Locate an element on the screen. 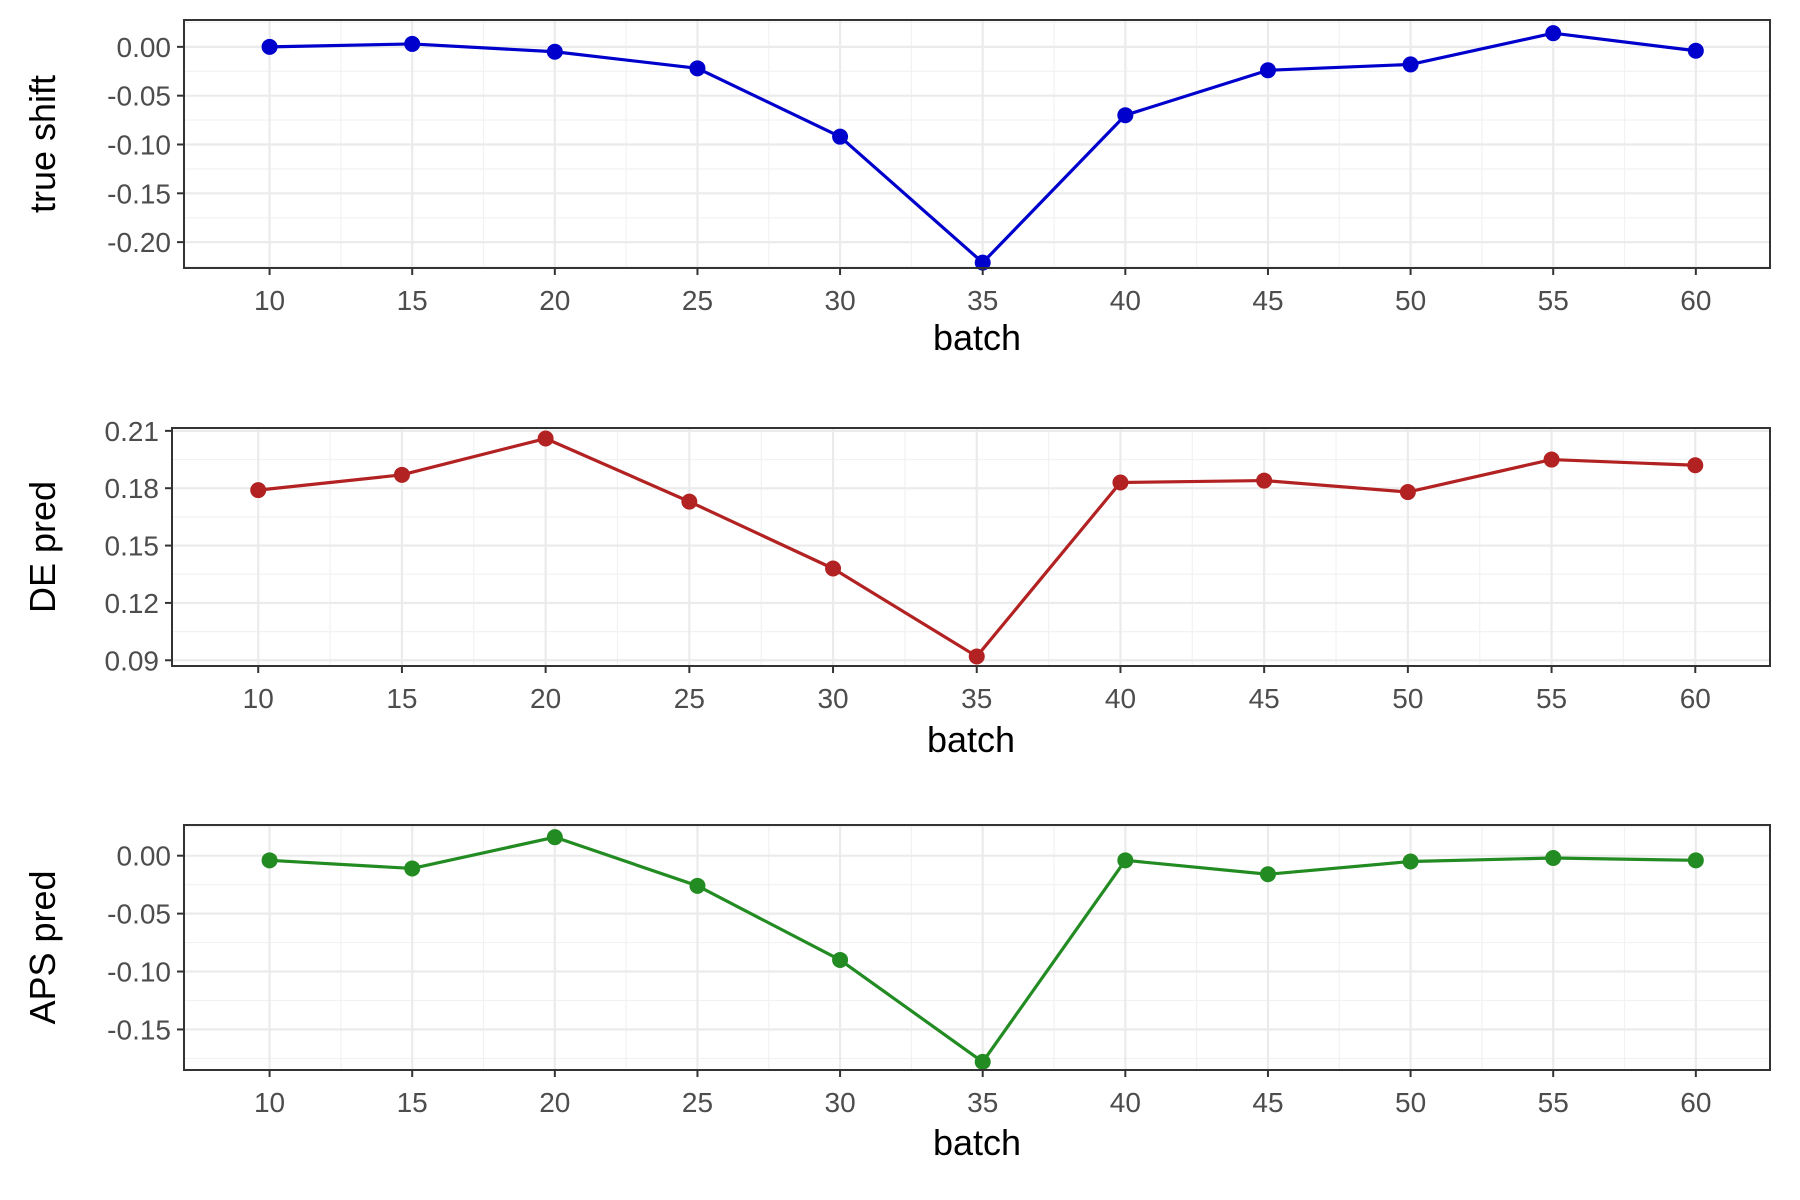 This screenshot has height=1200, width=1800. y-axis-title: DE pred is located at coordinates (42, 547).